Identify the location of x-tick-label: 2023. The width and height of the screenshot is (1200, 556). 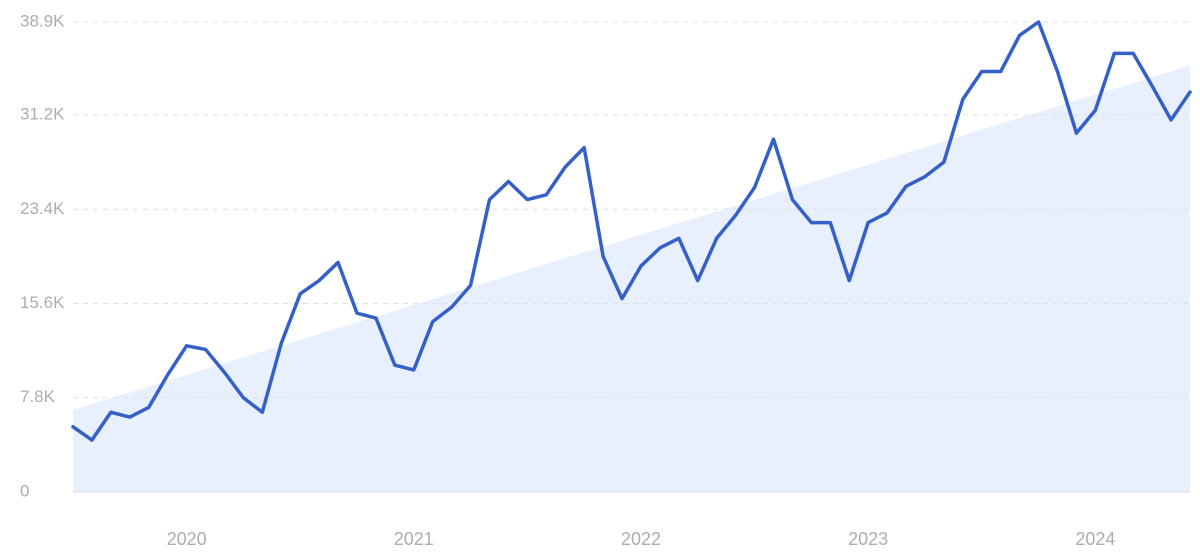
(868, 539).